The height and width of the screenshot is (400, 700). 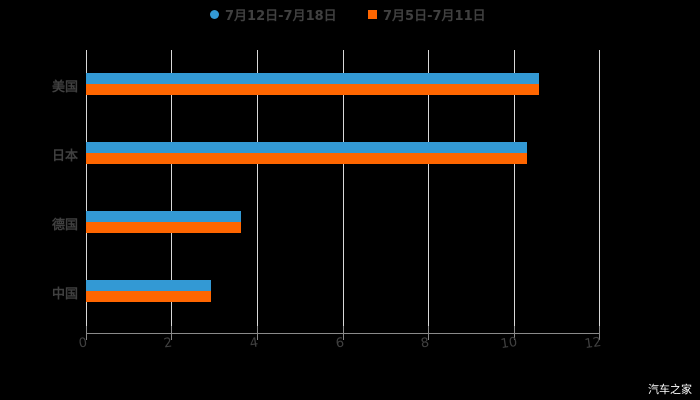 What do you see at coordinates (372, 14) in the screenshot?
I see `square-marker-icon` at bounding box center [372, 14].